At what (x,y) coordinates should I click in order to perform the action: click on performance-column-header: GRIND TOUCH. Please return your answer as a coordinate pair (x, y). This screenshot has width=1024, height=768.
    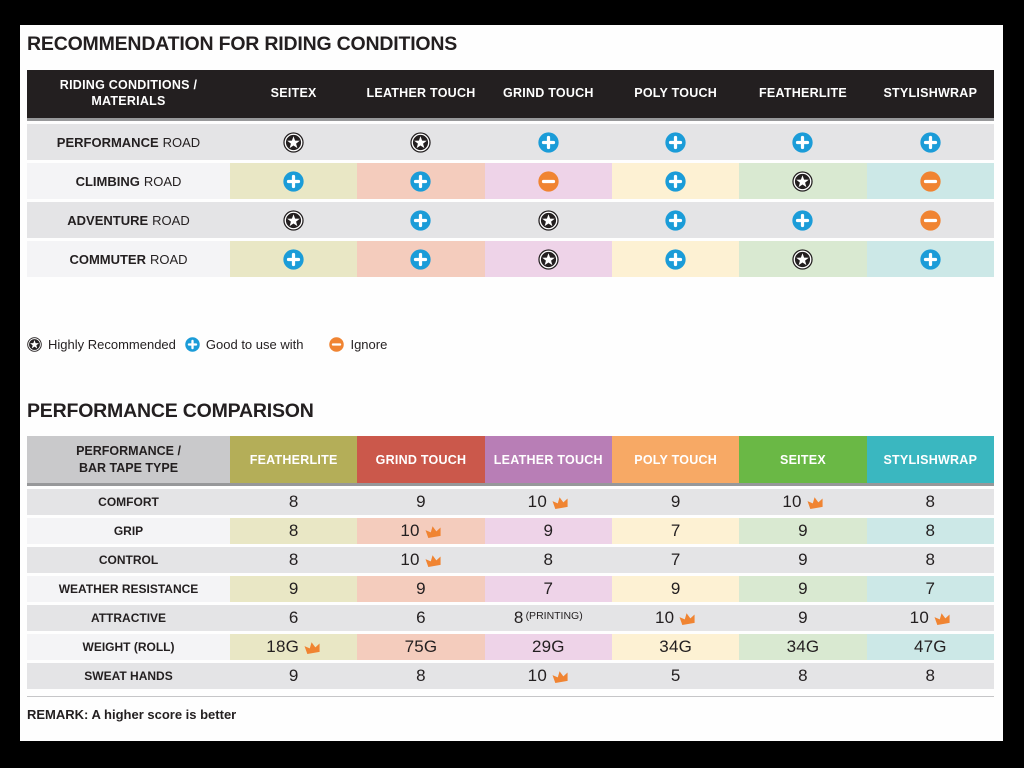
    Looking at the image, I should click on (421, 459).